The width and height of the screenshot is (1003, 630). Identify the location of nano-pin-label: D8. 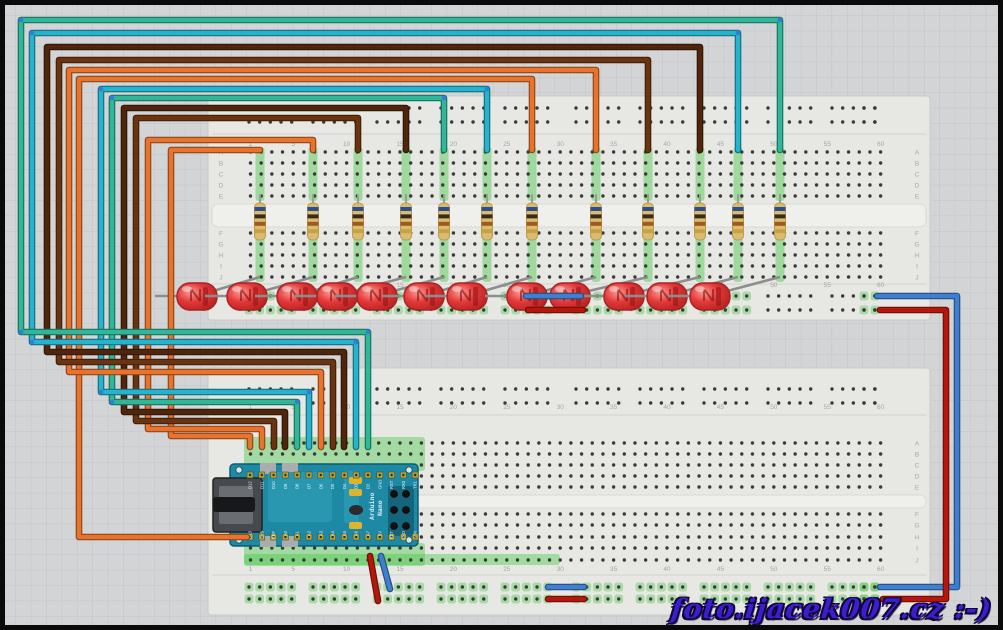
(297, 486).